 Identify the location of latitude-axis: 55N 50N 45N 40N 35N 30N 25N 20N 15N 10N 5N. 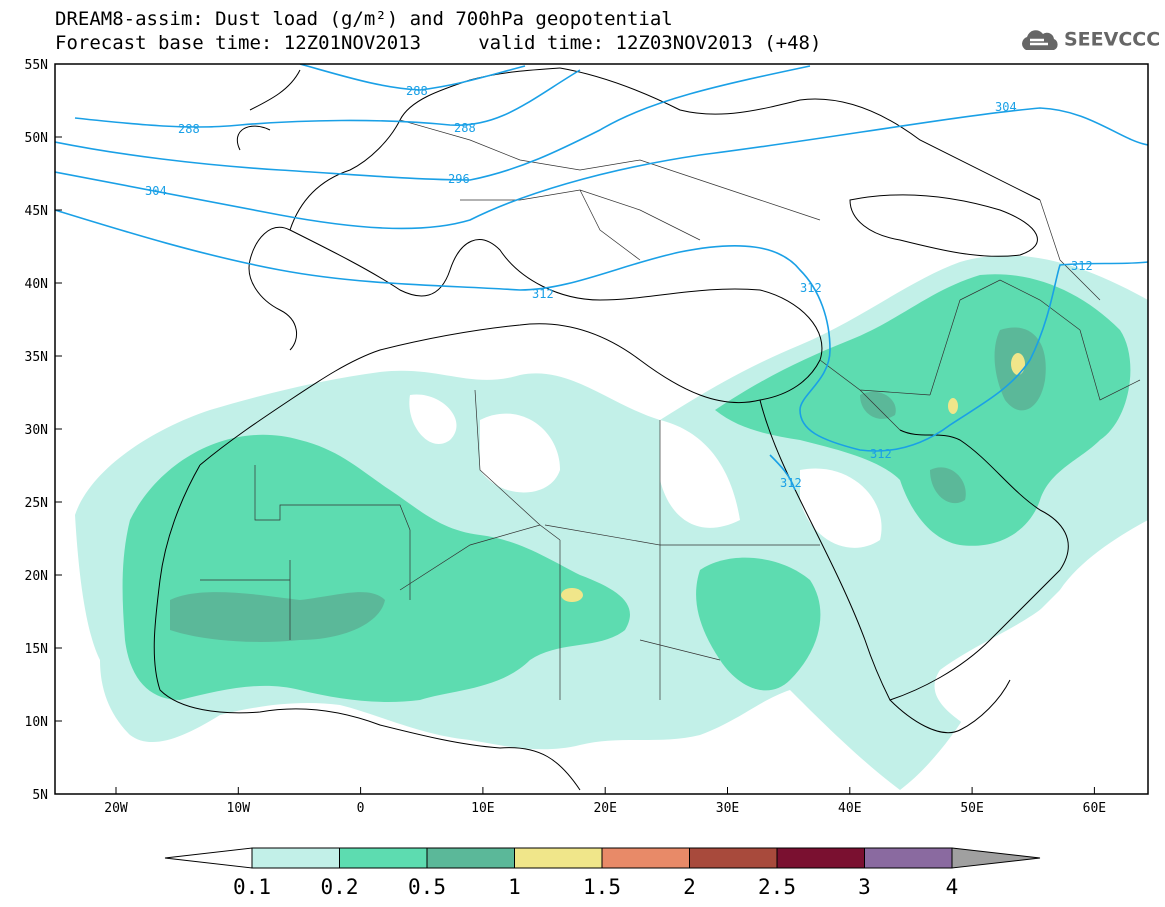
(43, 430).